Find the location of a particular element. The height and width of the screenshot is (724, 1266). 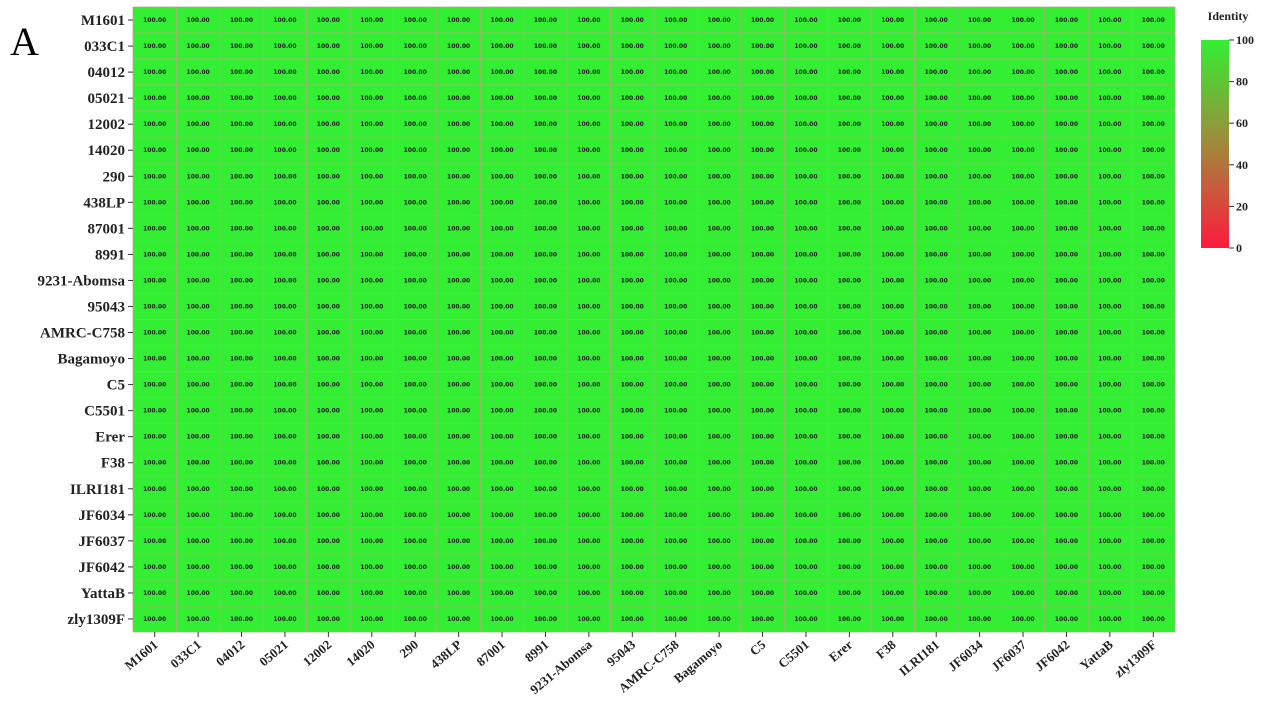

column-label: JF6042 is located at coordinates (1052, 655).